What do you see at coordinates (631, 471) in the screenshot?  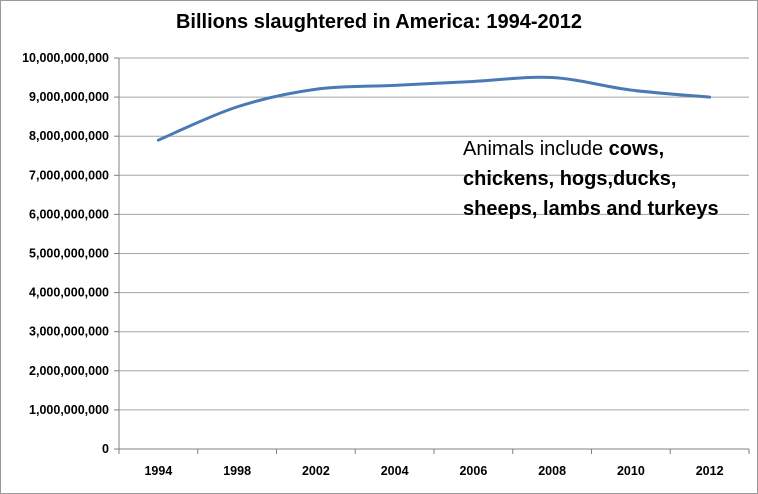 I see `x-tick-label: 2010` at bounding box center [631, 471].